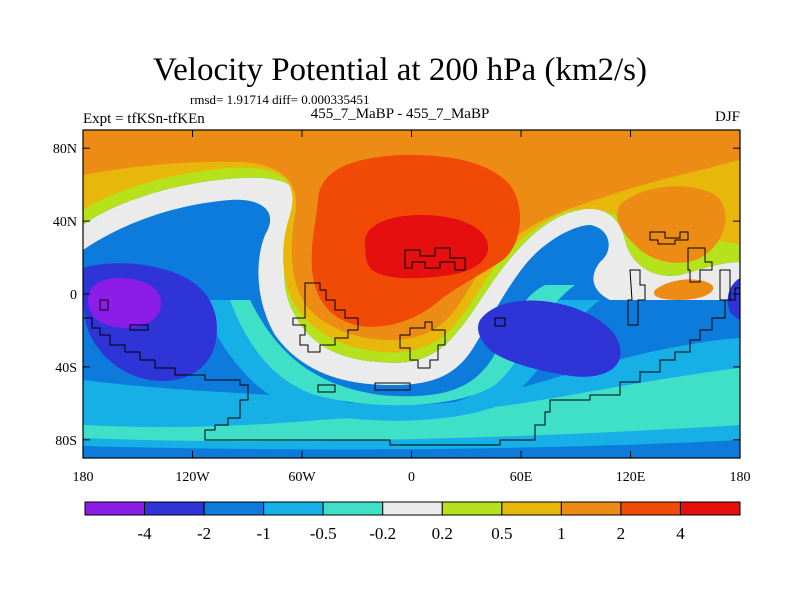  I want to click on x-tick-label: 60W, so click(302, 477).